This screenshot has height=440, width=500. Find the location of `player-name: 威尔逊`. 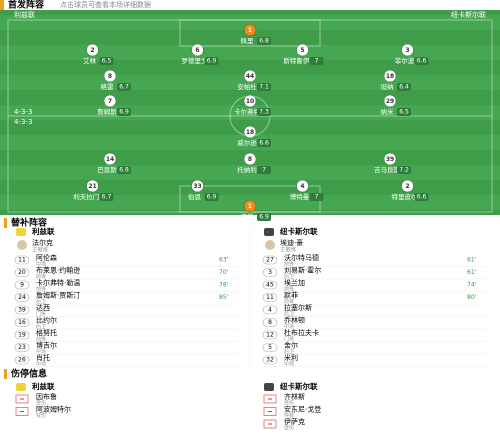

player-name: 威尔逊 is located at coordinates (247, 142).